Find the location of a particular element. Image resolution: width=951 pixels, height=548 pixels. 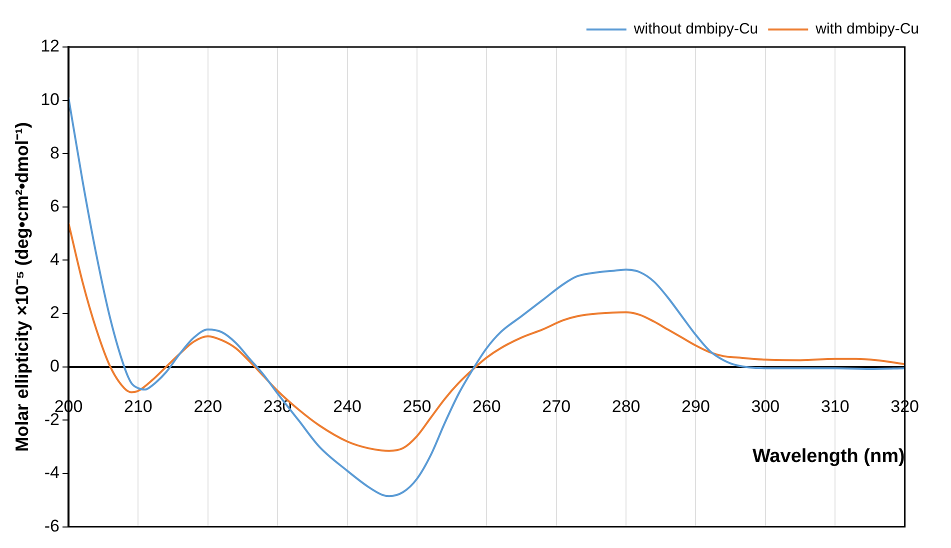

x-tick-label: 300 is located at coordinates (765, 406).